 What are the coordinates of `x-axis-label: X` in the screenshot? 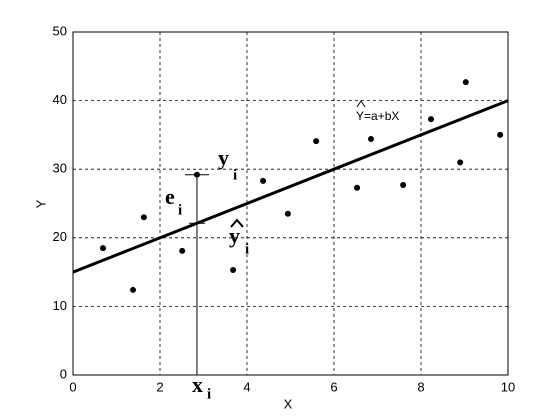 It's located at (288, 403).